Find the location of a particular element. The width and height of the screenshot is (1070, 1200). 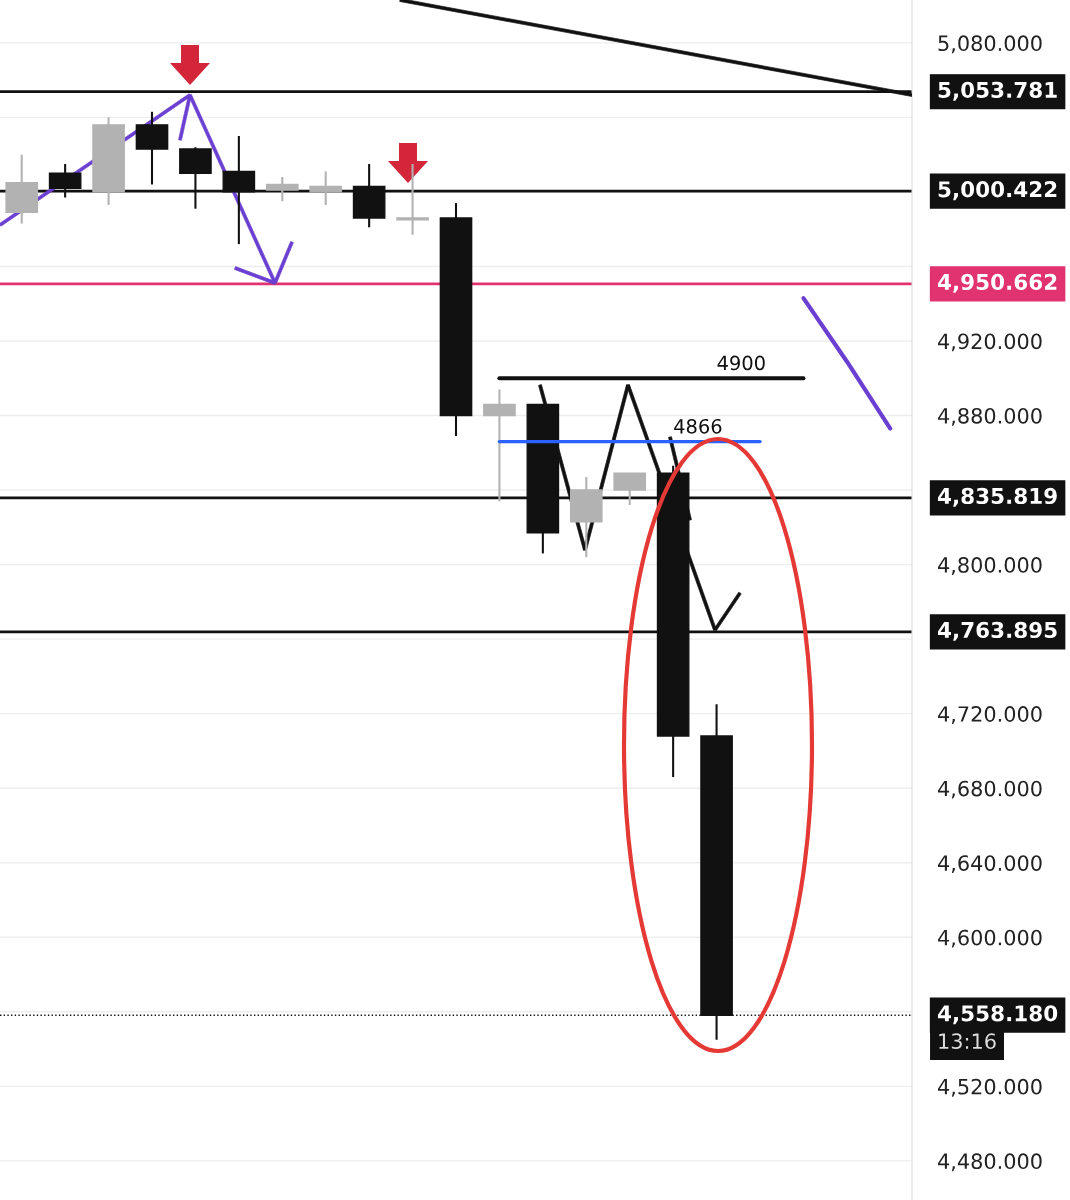

y-tick-label: 4,680.000 is located at coordinates (990, 789).